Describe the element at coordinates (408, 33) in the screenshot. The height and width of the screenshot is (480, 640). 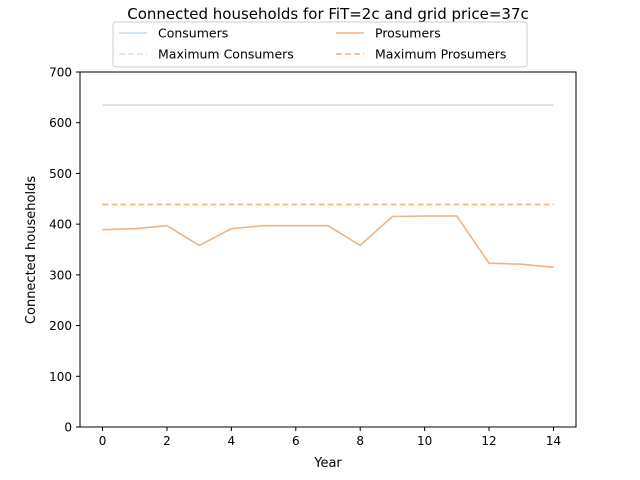
I see `legend-label: Prosumers` at that location.